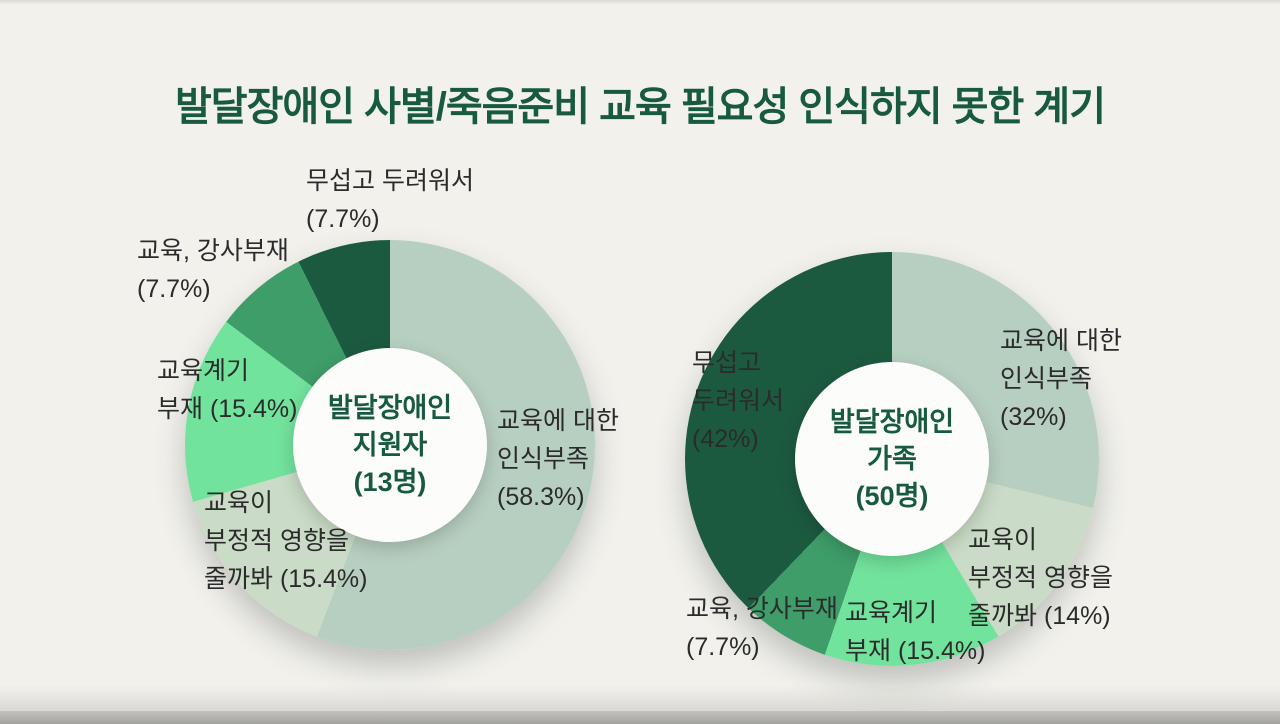 This screenshot has height=724, width=1280. I want to click on segment-label-negative-impact: 교육이 부정적 영향을 줄까봐 (14%), so click(1040, 578).